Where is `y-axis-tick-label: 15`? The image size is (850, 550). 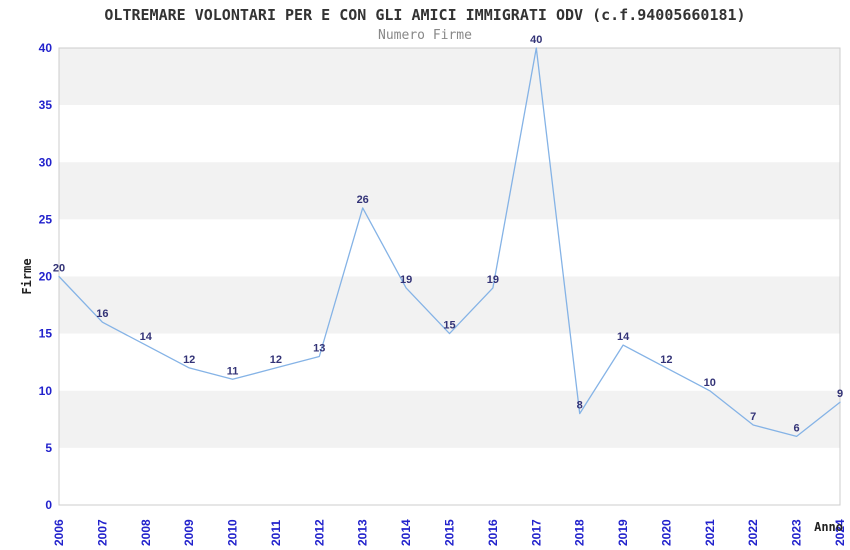 y-axis-tick-label: 15 is located at coordinates (46, 334).